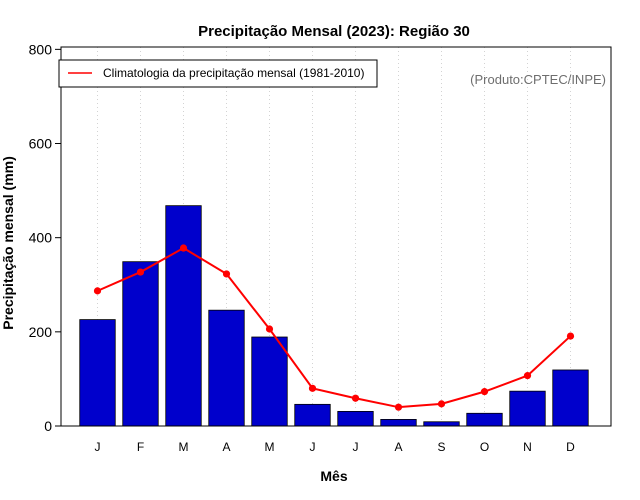 This screenshot has height=500, width=640. Describe the element at coordinates (441, 447) in the screenshot. I see `x-tick-label: S` at that location.